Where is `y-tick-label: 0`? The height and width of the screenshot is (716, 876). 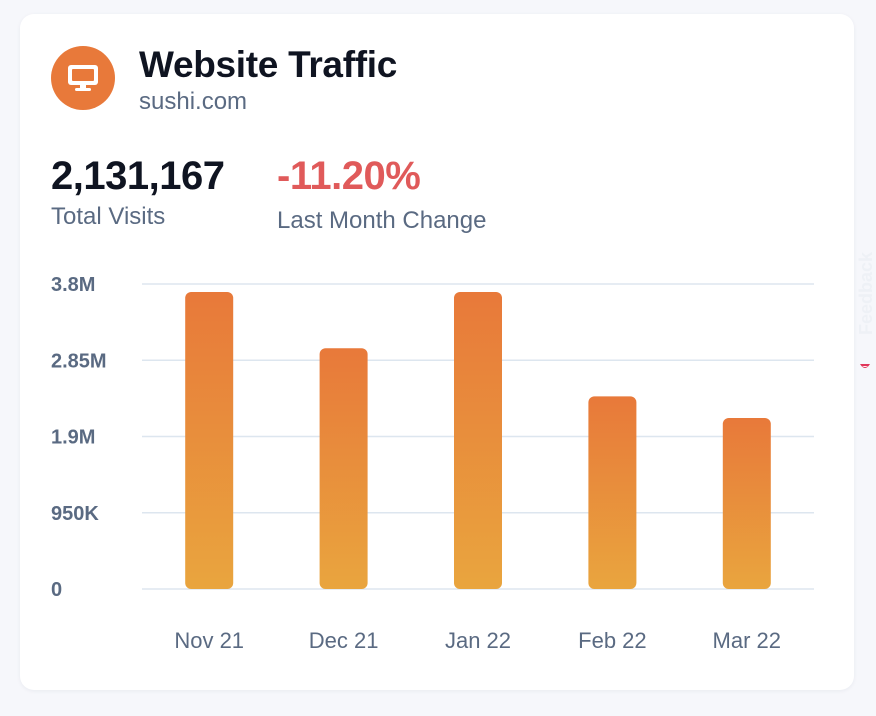
y-tick-label: 0 is located at coordinates (56, 590).